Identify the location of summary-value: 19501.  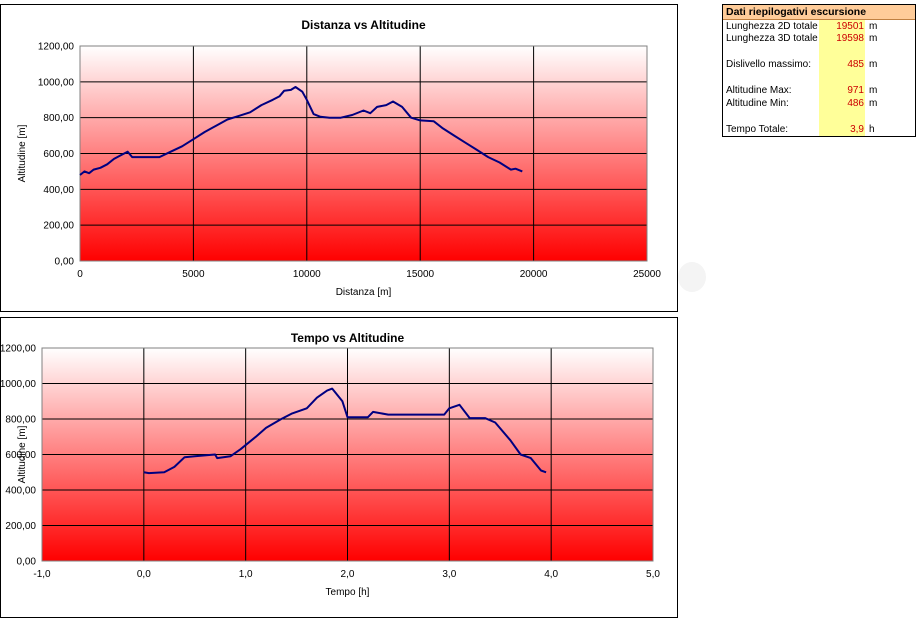
(850, 26).